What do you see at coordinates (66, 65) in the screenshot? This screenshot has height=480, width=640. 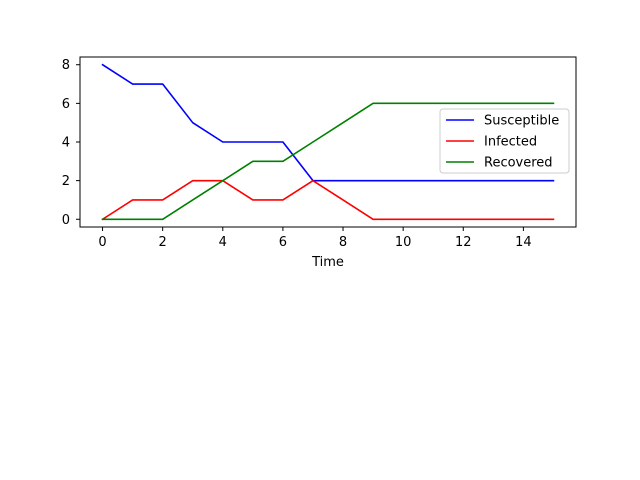 I see `y-tick-label: 8` at bounding box center [66, 65].